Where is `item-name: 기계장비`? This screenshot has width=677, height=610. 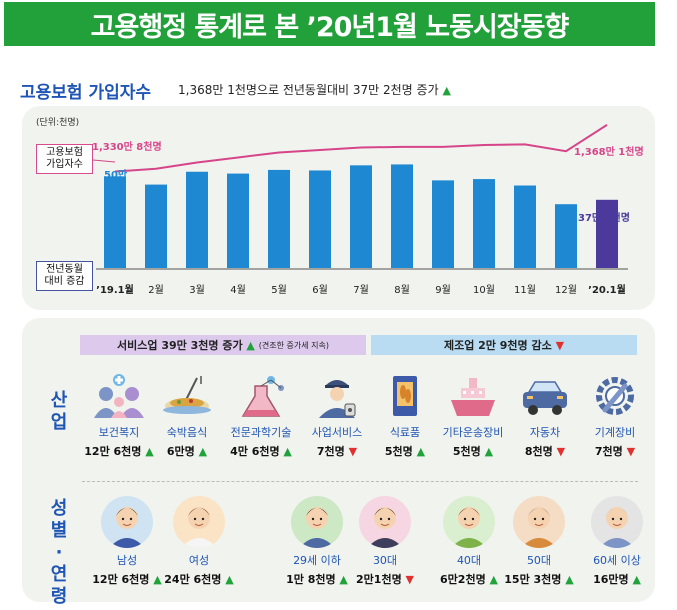
item-name: 기계장비 is located at coordinates (615, 432).